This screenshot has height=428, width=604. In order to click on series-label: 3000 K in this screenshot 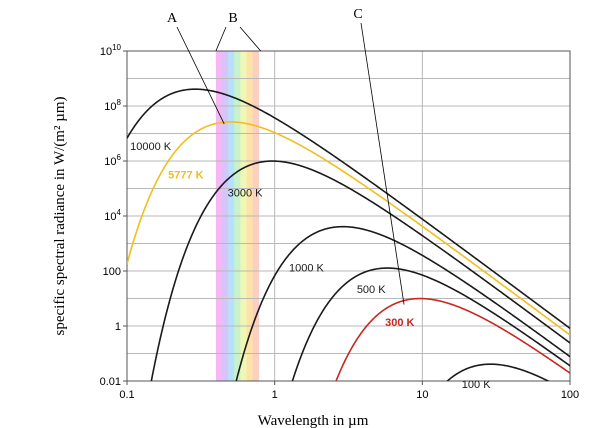, I will do `click(246, 193)`.